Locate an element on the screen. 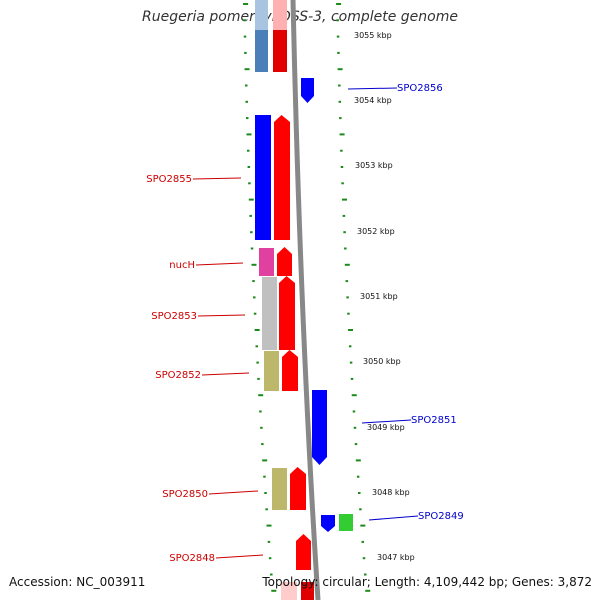 The height and width of the screenshot is (600, 600). gene-label-spo2856: SPO2856 is located at coordinates (420, 88).